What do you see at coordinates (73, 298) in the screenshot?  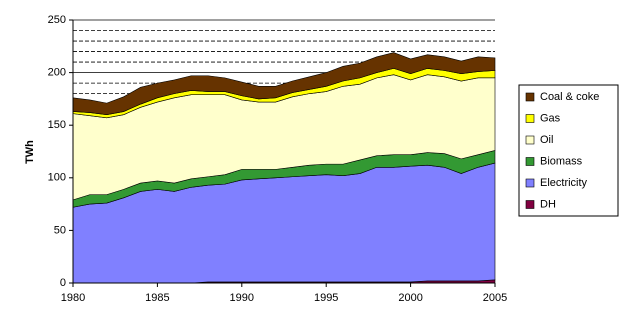 I see `x-tick-label: 1980` at bounding box center [73, 298].